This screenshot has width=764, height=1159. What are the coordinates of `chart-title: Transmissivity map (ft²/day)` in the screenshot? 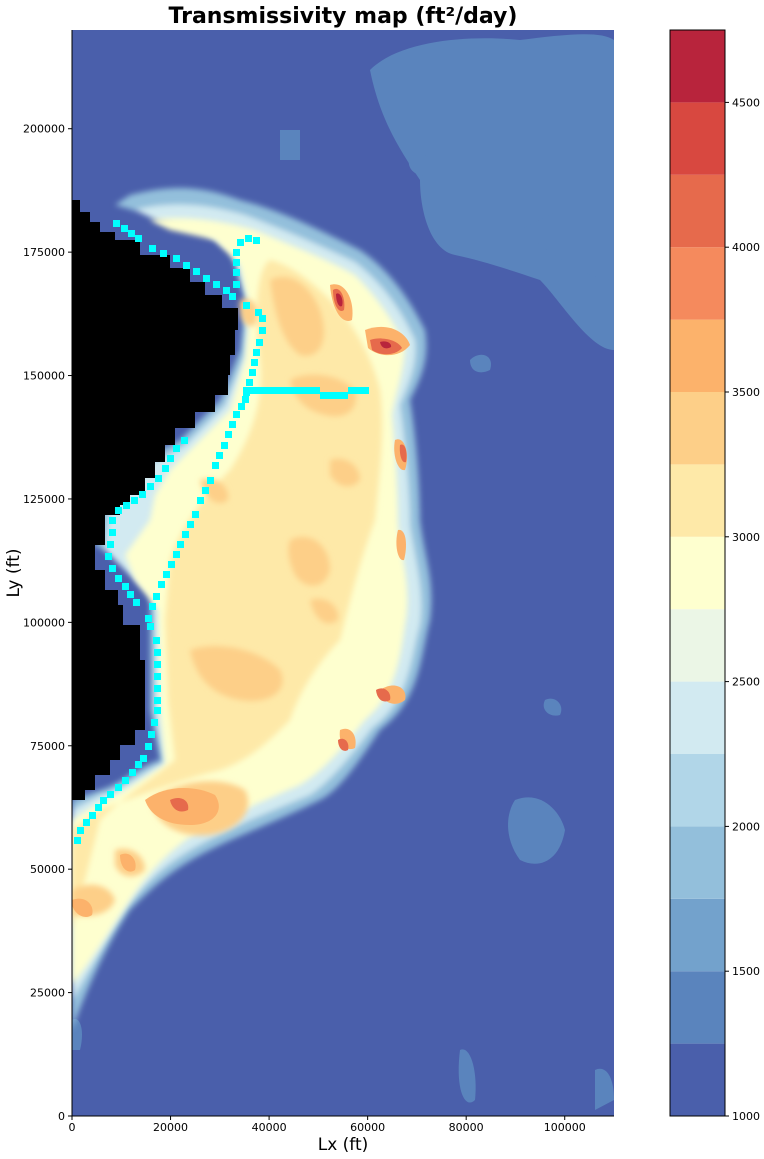 It's located at (343, 16).